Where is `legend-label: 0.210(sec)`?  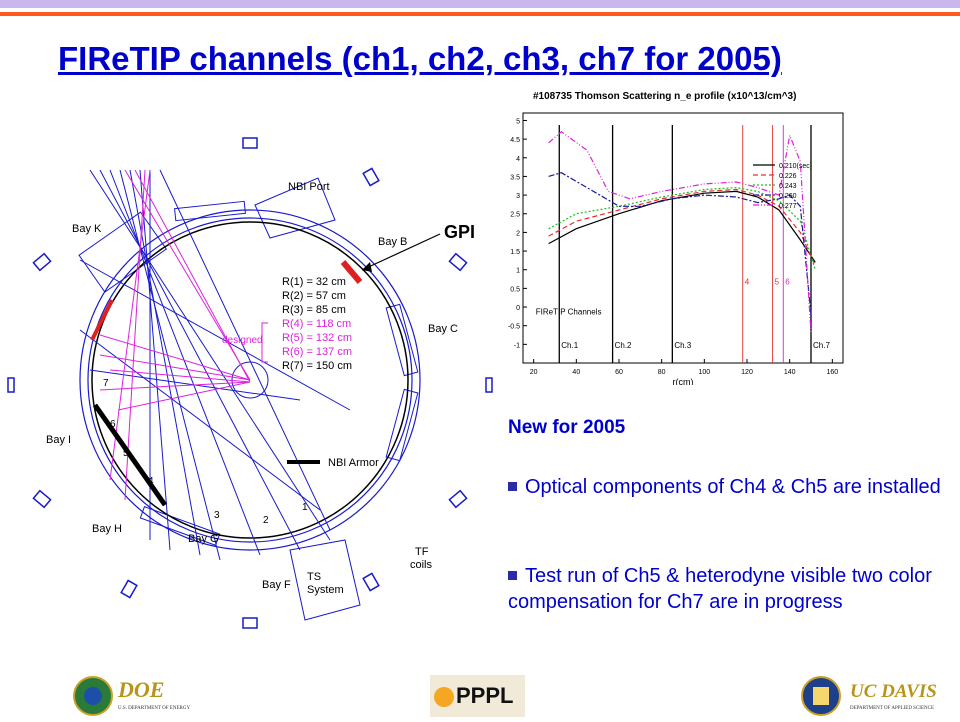
legend-label: 0.210(sec) is located at coordinates (795, 166).